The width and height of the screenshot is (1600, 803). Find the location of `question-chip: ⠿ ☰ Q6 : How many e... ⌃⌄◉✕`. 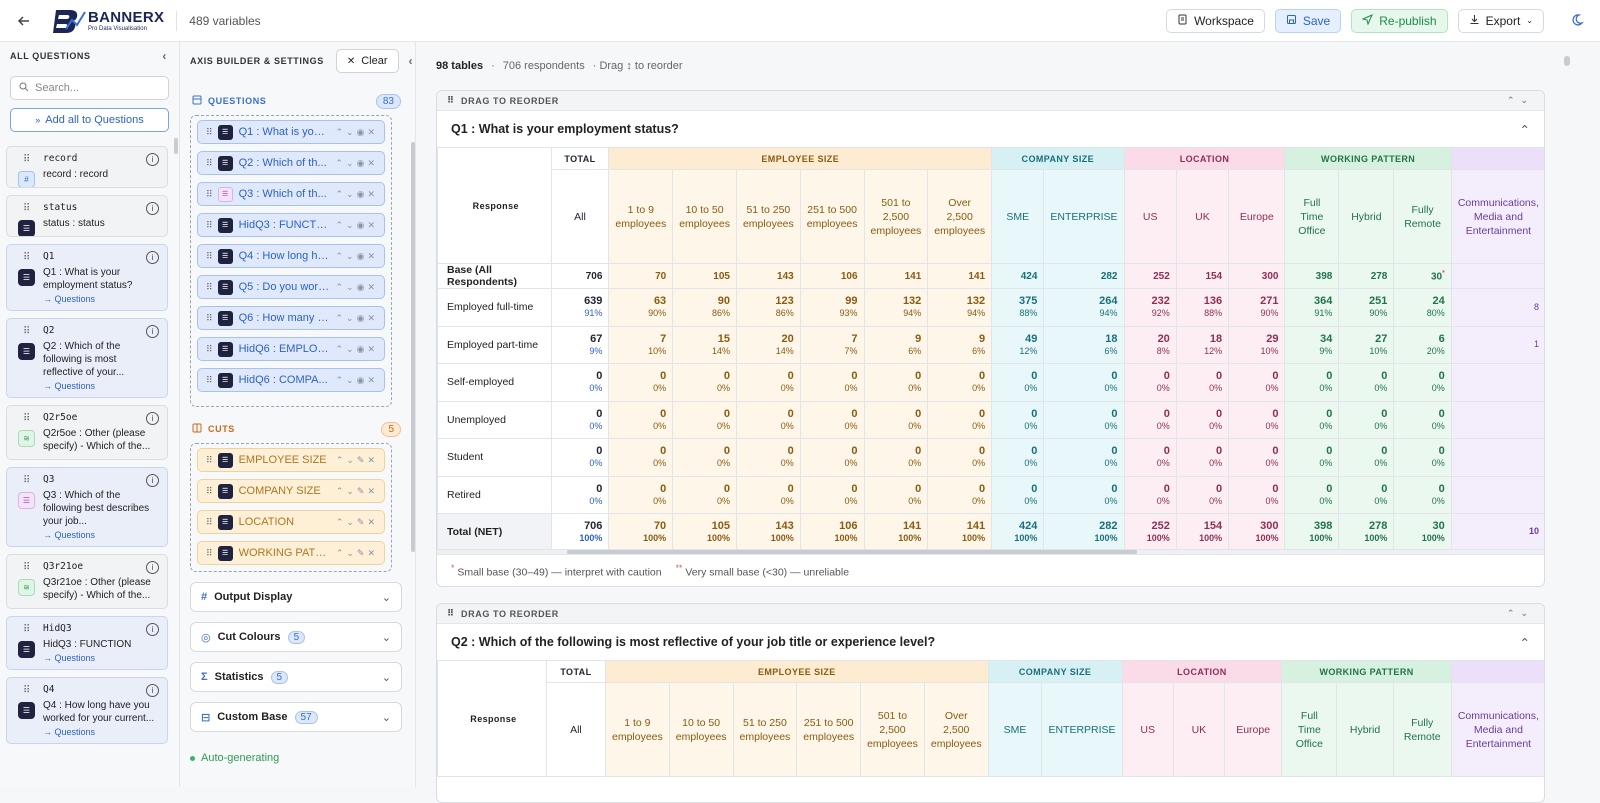

question-chip: ⠿ ☰ Q6 : How many e... ⌃⌄◉✕ is located at coordinates (291, 318).